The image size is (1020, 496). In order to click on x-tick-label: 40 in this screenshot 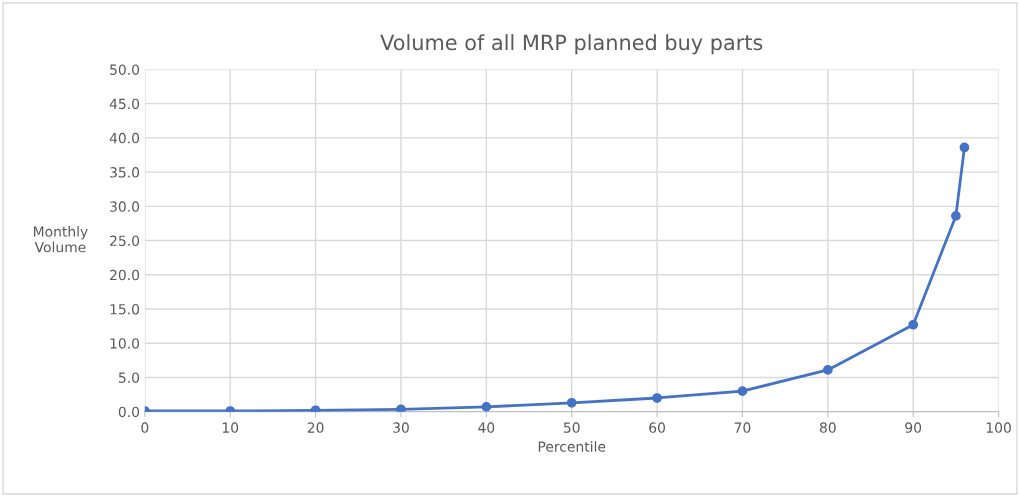, I will do `click(486, 427)`.